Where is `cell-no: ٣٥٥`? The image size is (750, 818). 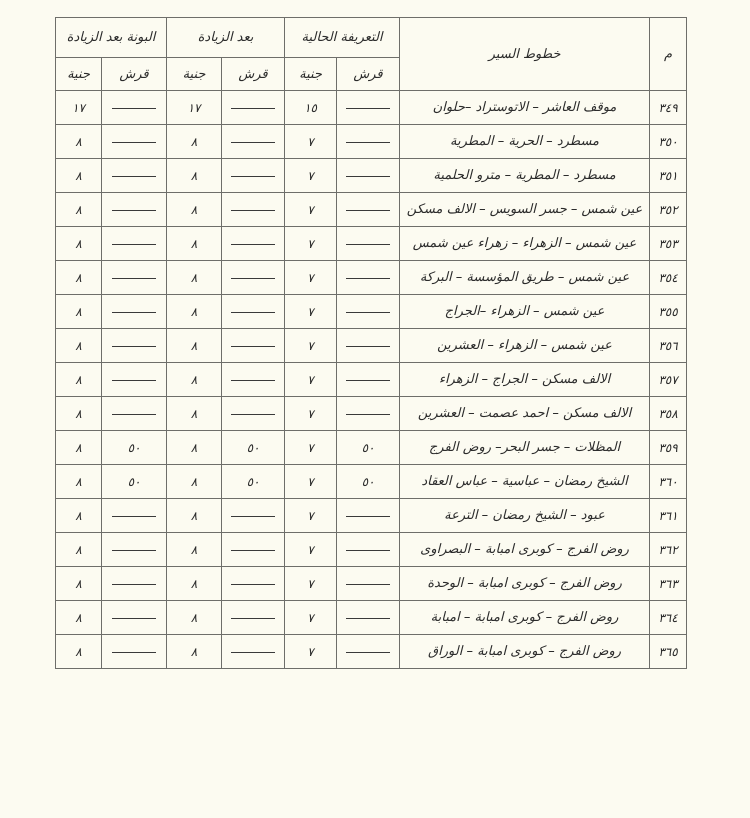
cell-no: ٣٥٥ is located at coordinates (668, 311).